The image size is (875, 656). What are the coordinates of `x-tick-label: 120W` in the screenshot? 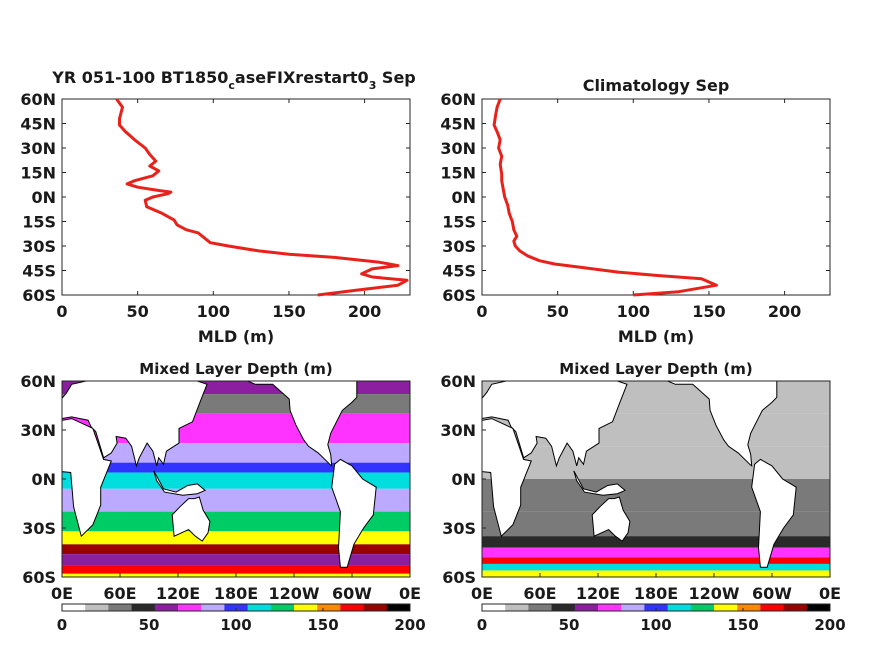 It's located at (293, 593).